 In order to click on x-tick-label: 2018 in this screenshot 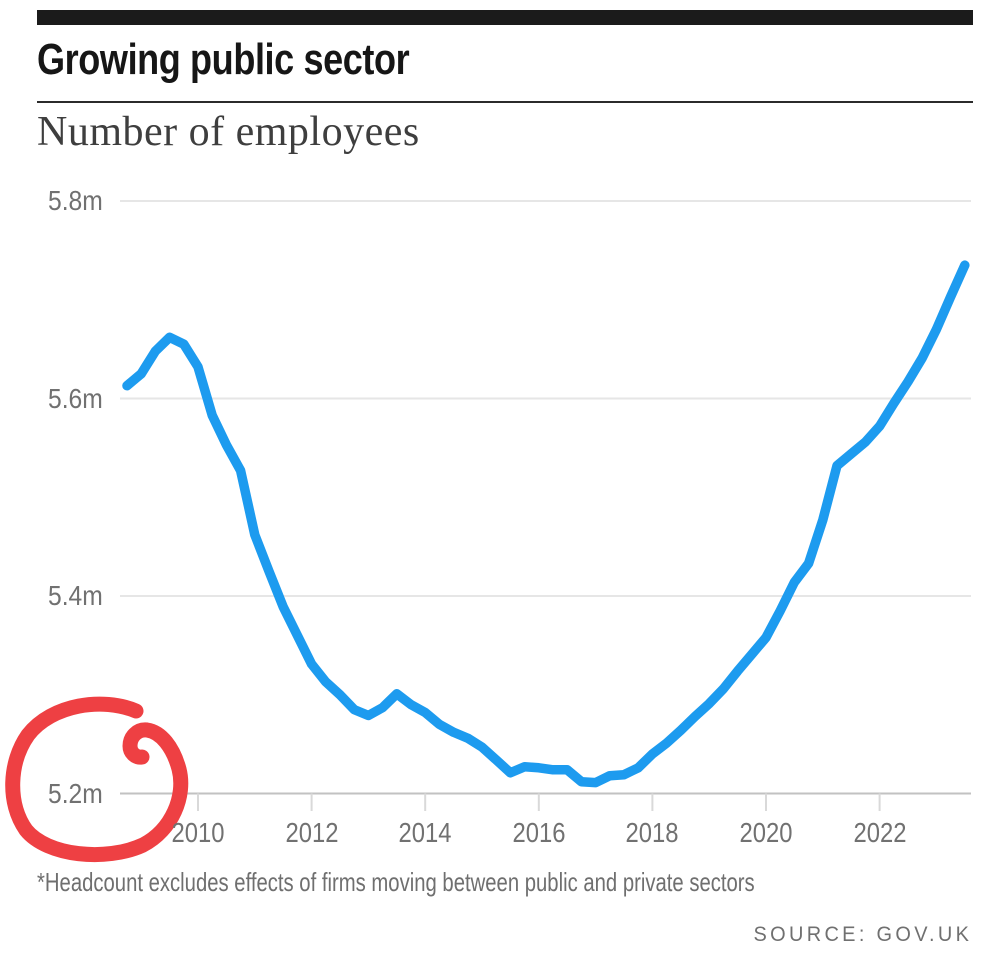, I will do `click(652, 832)`.